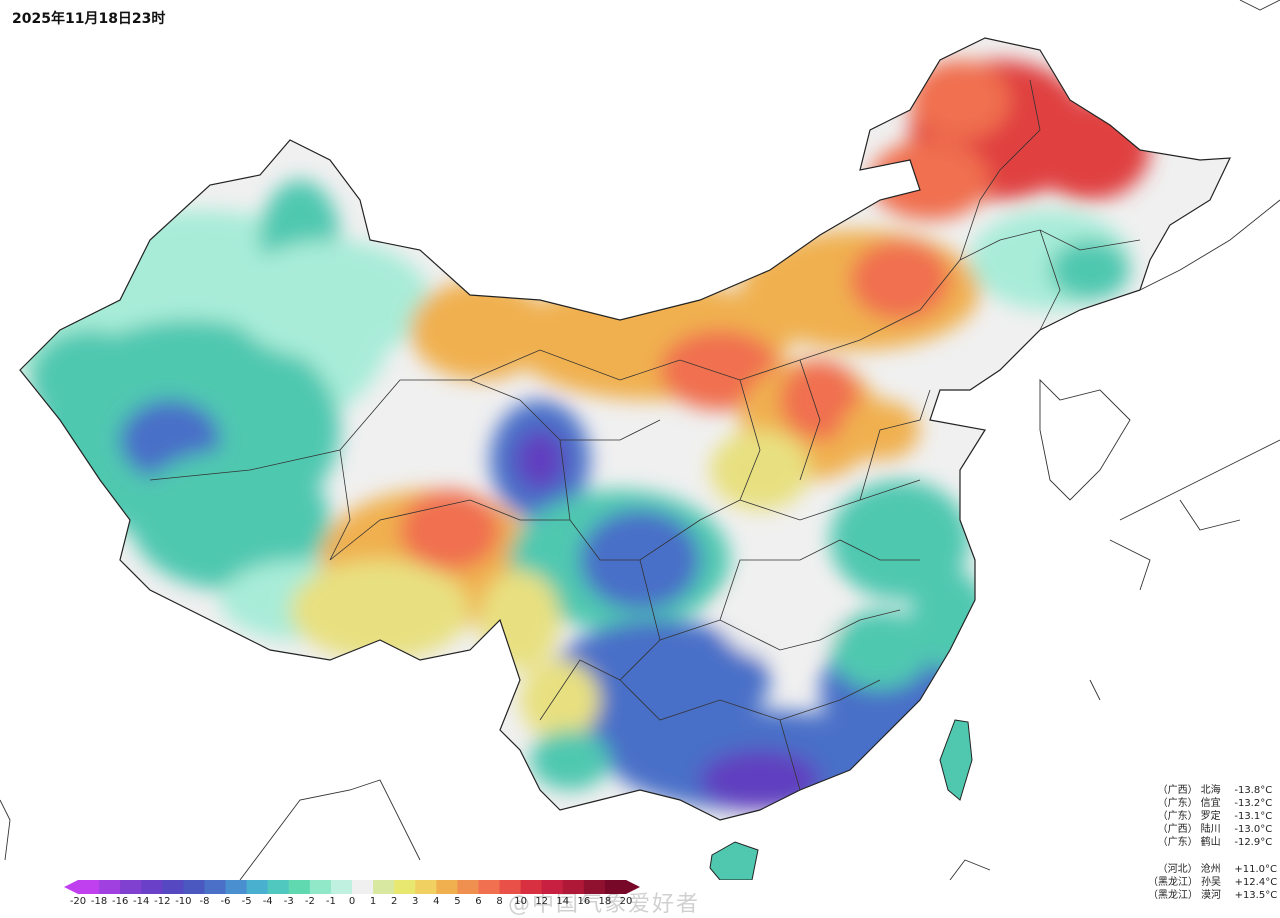 The width and height of the screenshot is (1280, 918). Describe the element at coordinates (288, 901) in the screenshot. I see `legend-tick-label: -3` at that location.